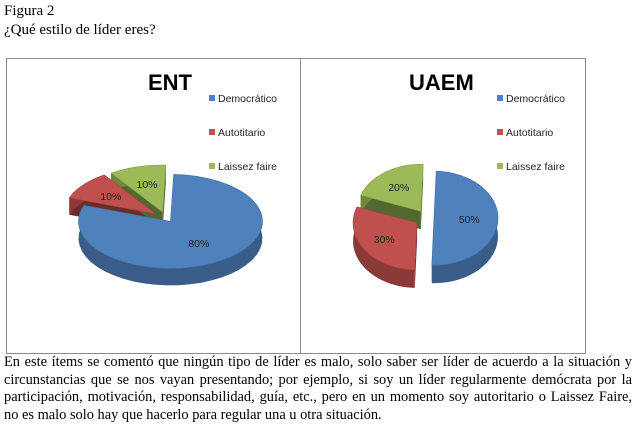 This screenshot has width=639, height=434. I want to click on chart-title-uaem: UAEM, so click(441, 82).